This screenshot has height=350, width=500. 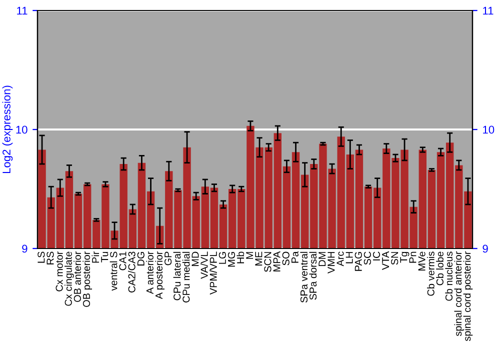 What do you see at coordinates (140, 259) in the screenshot?
I see `x-tick-label: DG` at bounding box center [140, 259].